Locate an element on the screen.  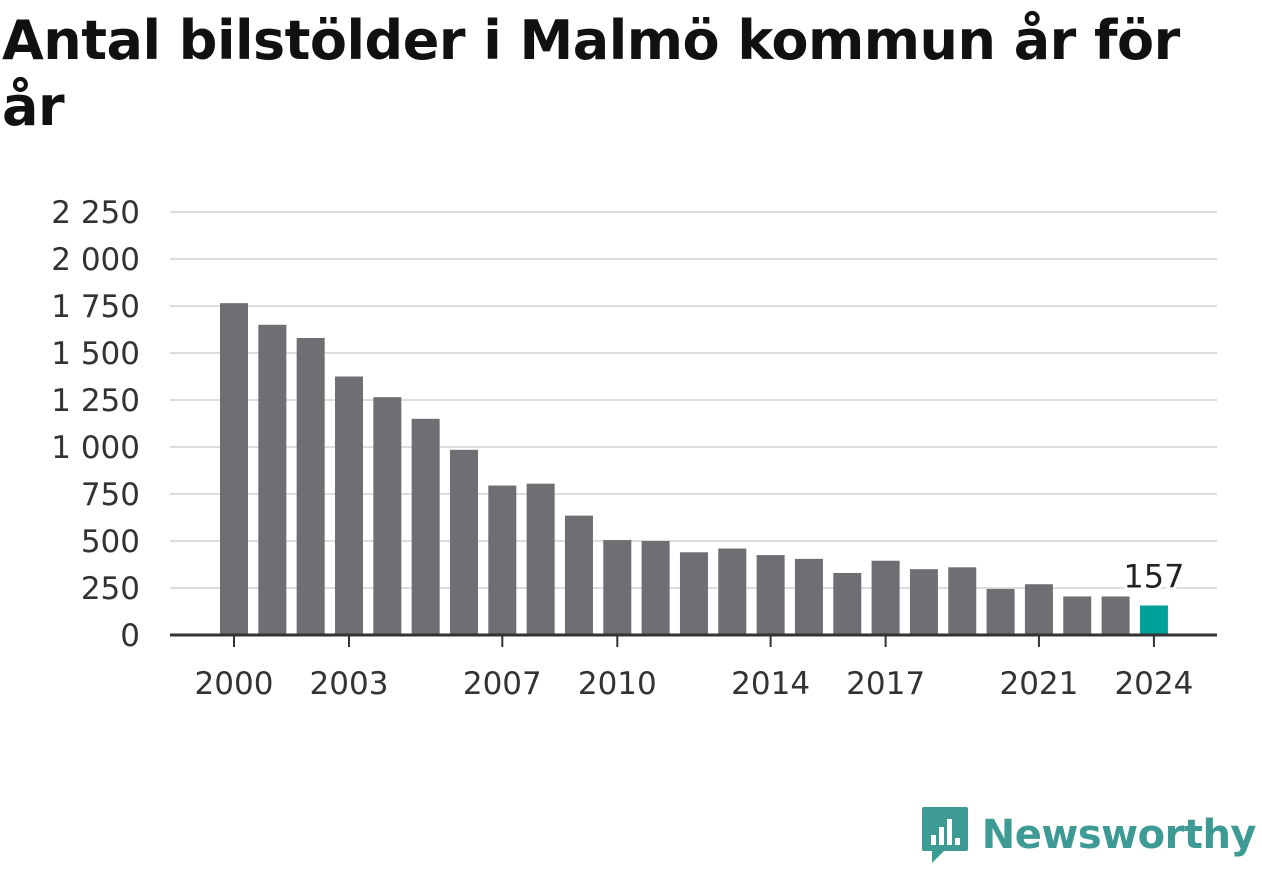
bar-2006 is located at coordinates (463, 542).